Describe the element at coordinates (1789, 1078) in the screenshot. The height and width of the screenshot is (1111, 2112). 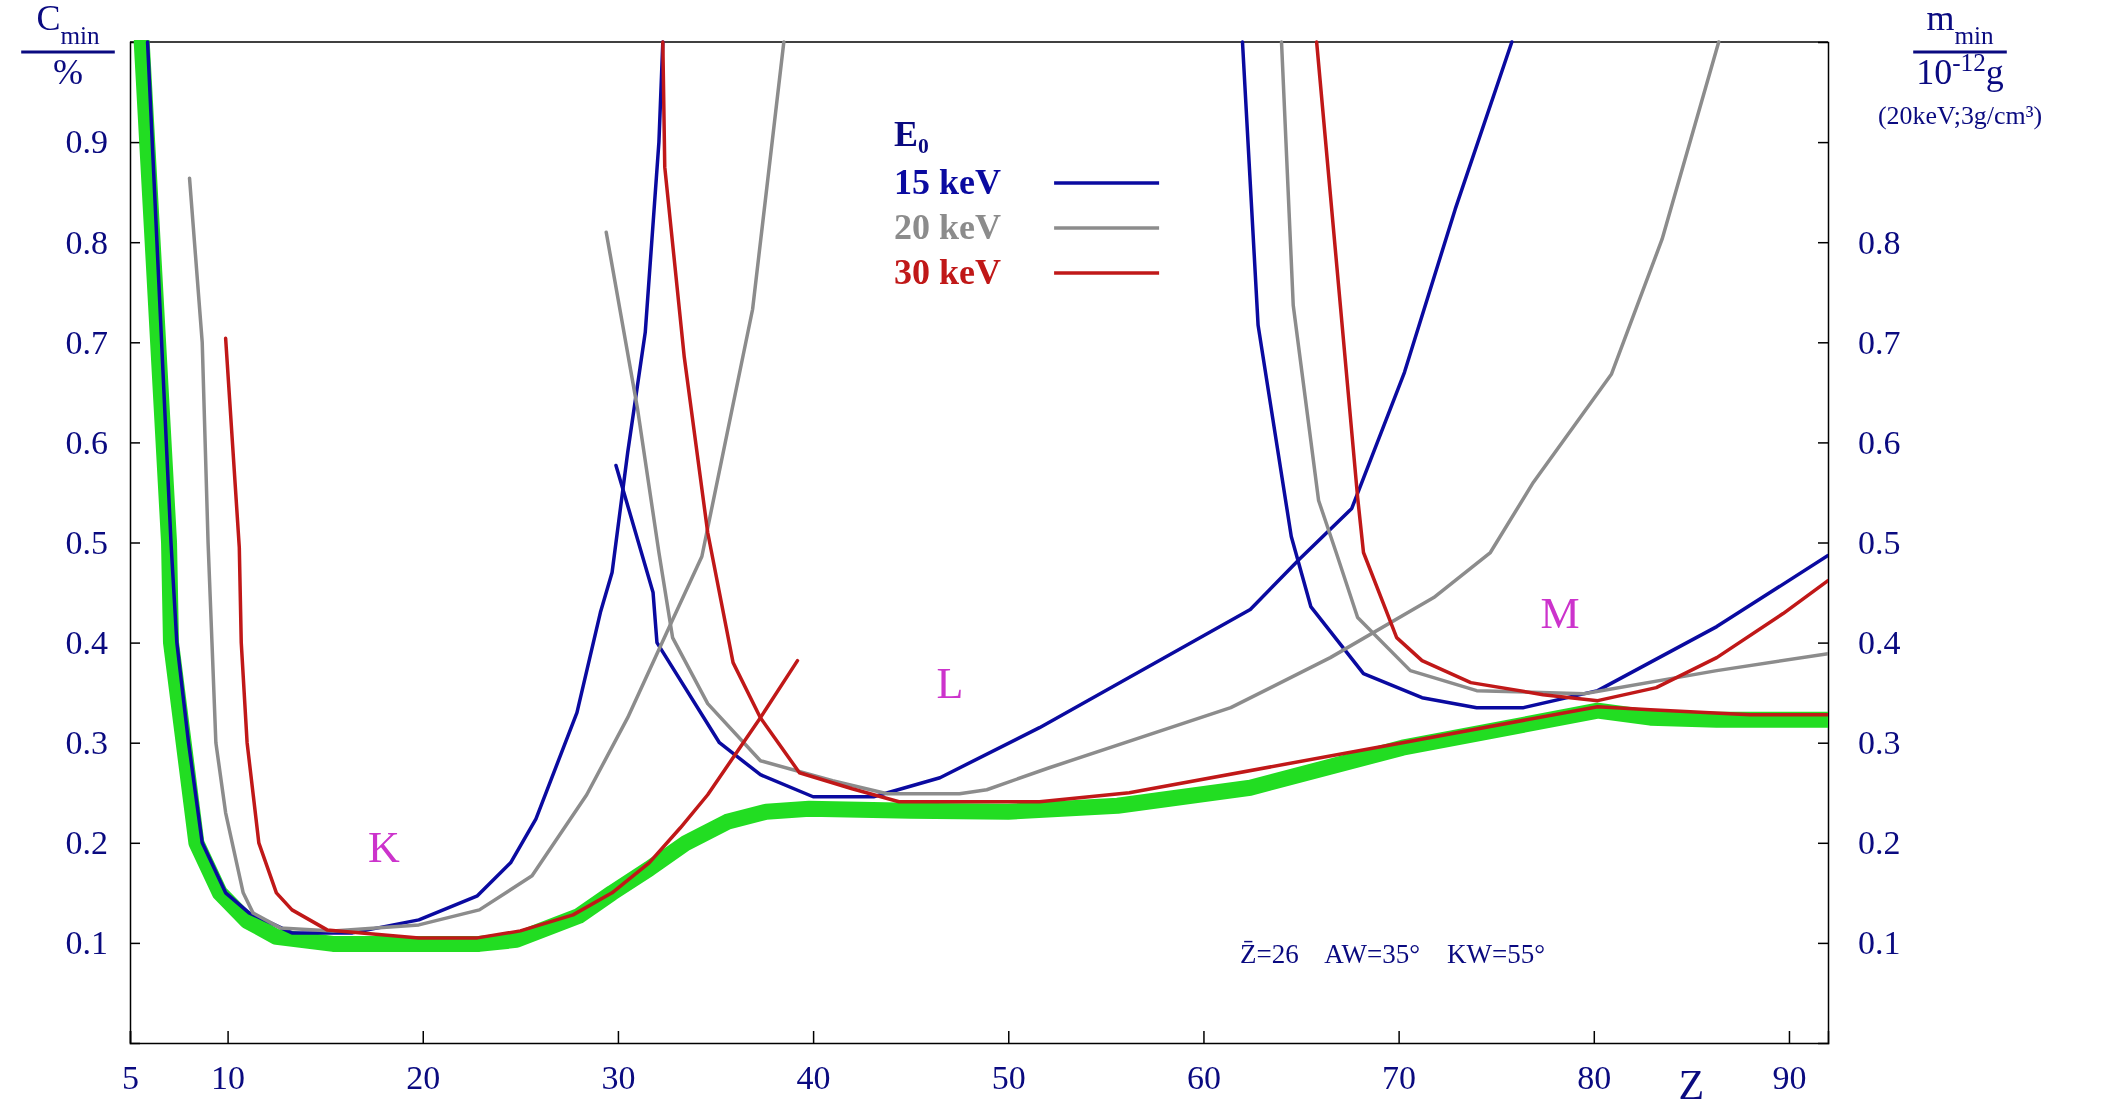
I see `x-tick-label: 90` at that location.